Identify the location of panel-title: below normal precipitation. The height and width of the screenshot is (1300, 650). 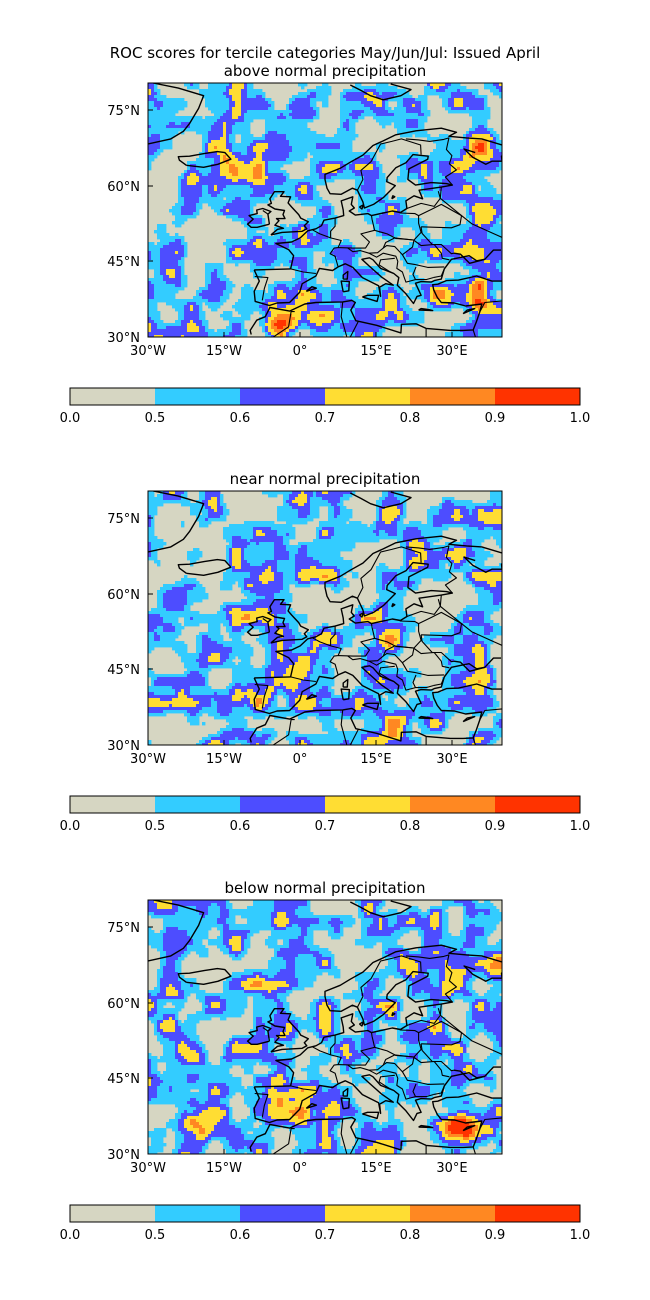
(325, 888).